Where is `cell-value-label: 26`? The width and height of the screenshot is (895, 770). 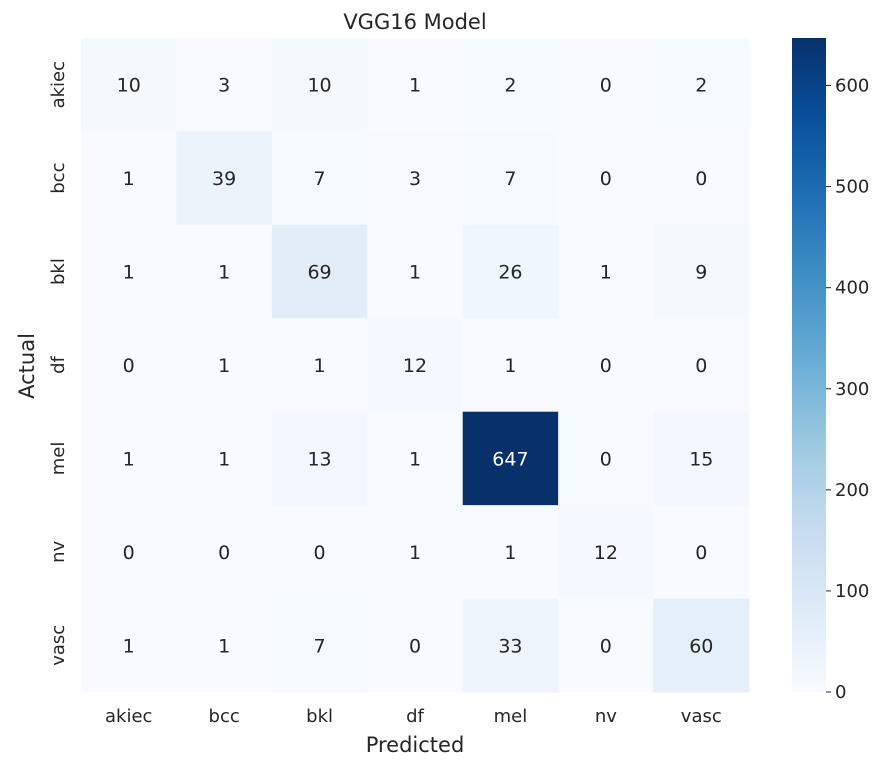 cell-value-label: 26 is located at coordinates (510, 273).